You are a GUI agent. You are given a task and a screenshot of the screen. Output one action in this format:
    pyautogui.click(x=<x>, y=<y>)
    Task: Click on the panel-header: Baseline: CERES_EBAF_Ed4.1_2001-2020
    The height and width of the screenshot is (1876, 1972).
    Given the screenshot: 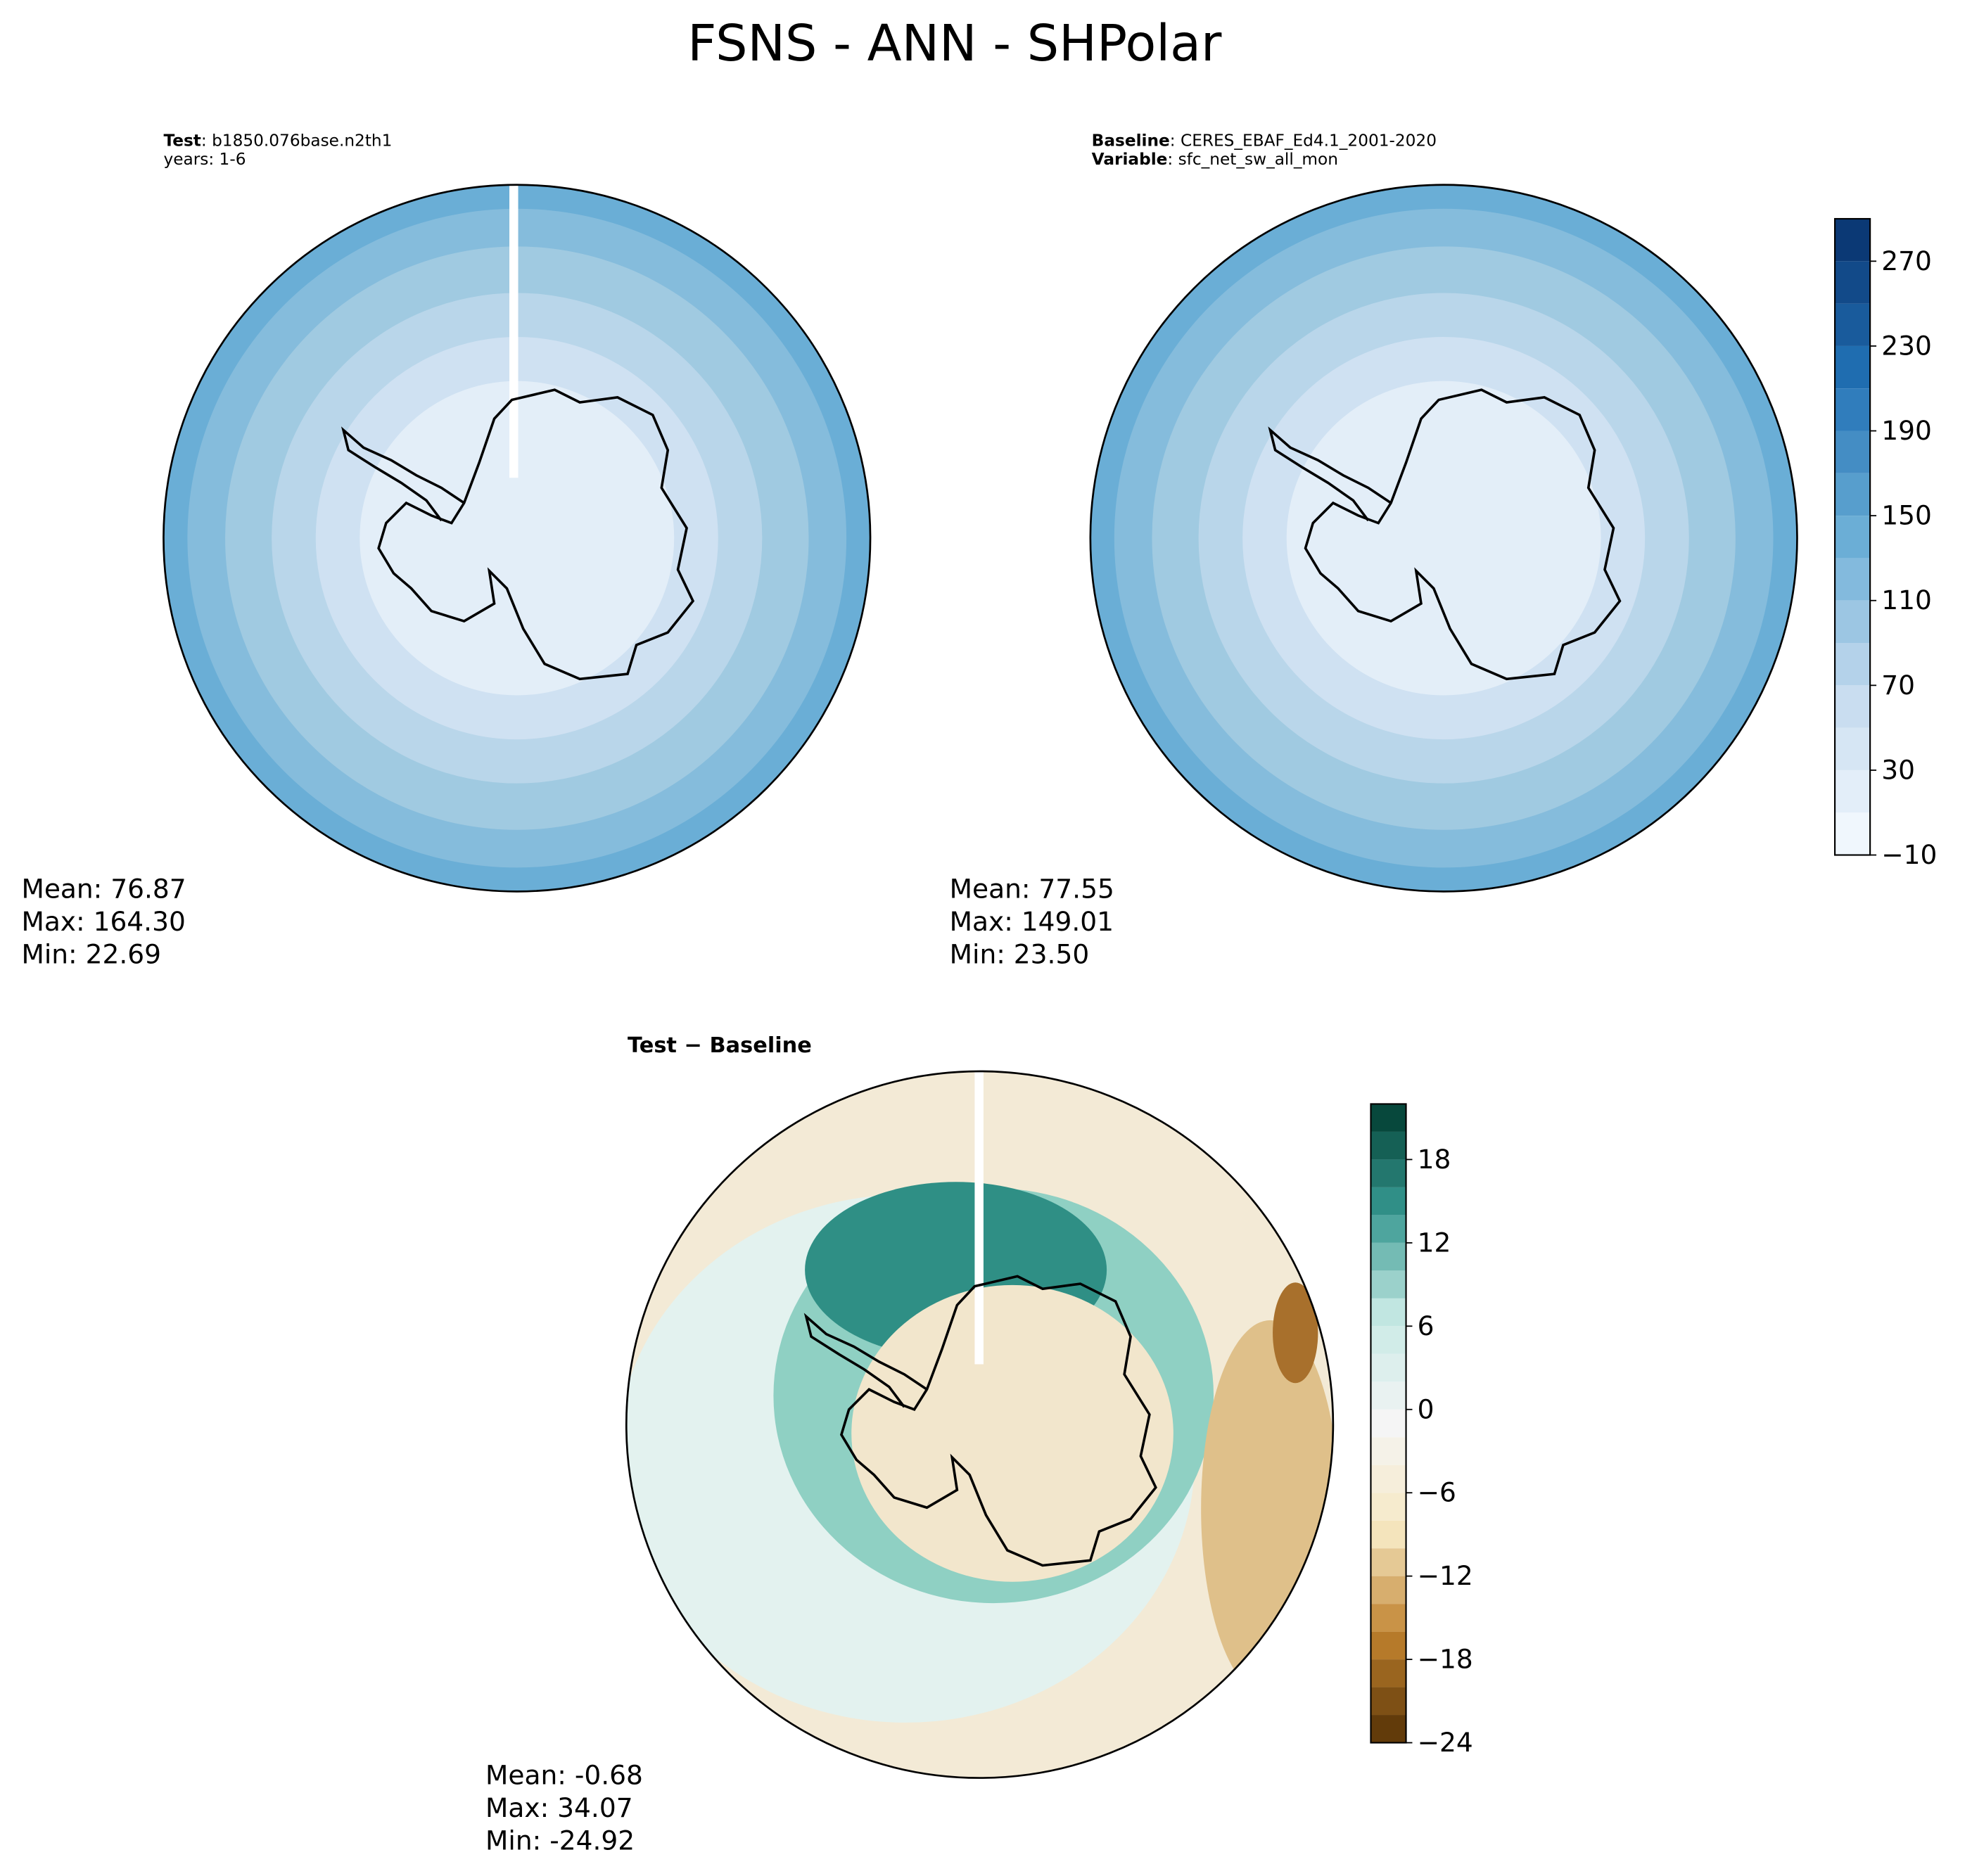 What is the action you would take?
    pyautogui.click(x=1265, y=140)
    